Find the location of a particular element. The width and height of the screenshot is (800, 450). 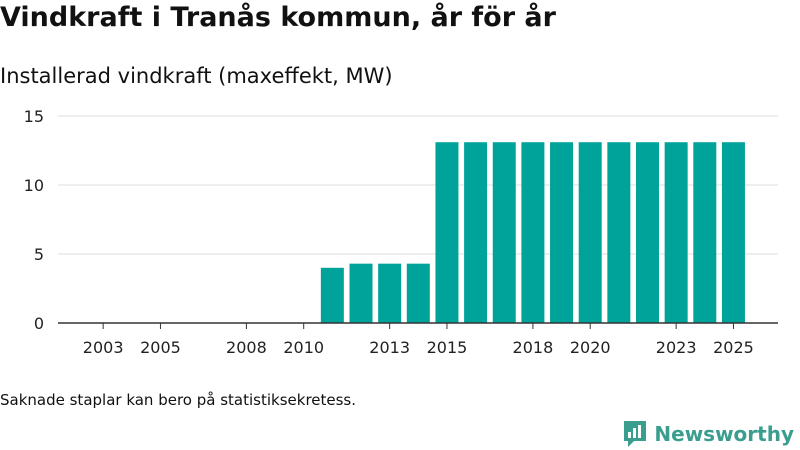

bar-2020 is located at coordinates (590, 232).